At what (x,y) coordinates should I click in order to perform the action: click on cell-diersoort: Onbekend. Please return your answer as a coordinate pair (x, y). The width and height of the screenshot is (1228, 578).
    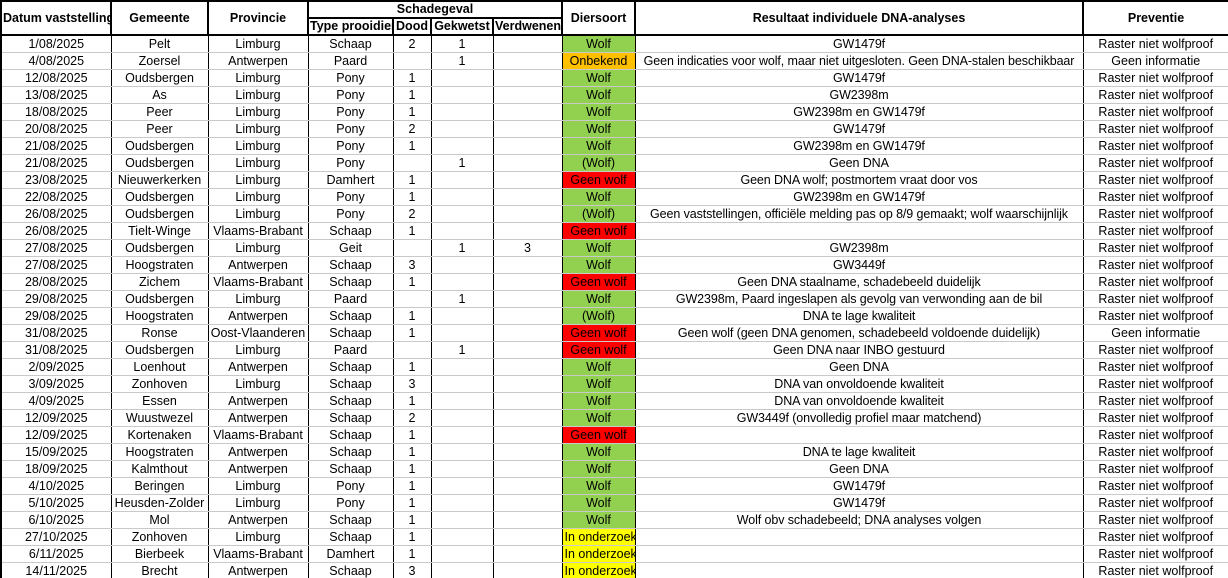
    Looking at the image, I should click on (598, 61).